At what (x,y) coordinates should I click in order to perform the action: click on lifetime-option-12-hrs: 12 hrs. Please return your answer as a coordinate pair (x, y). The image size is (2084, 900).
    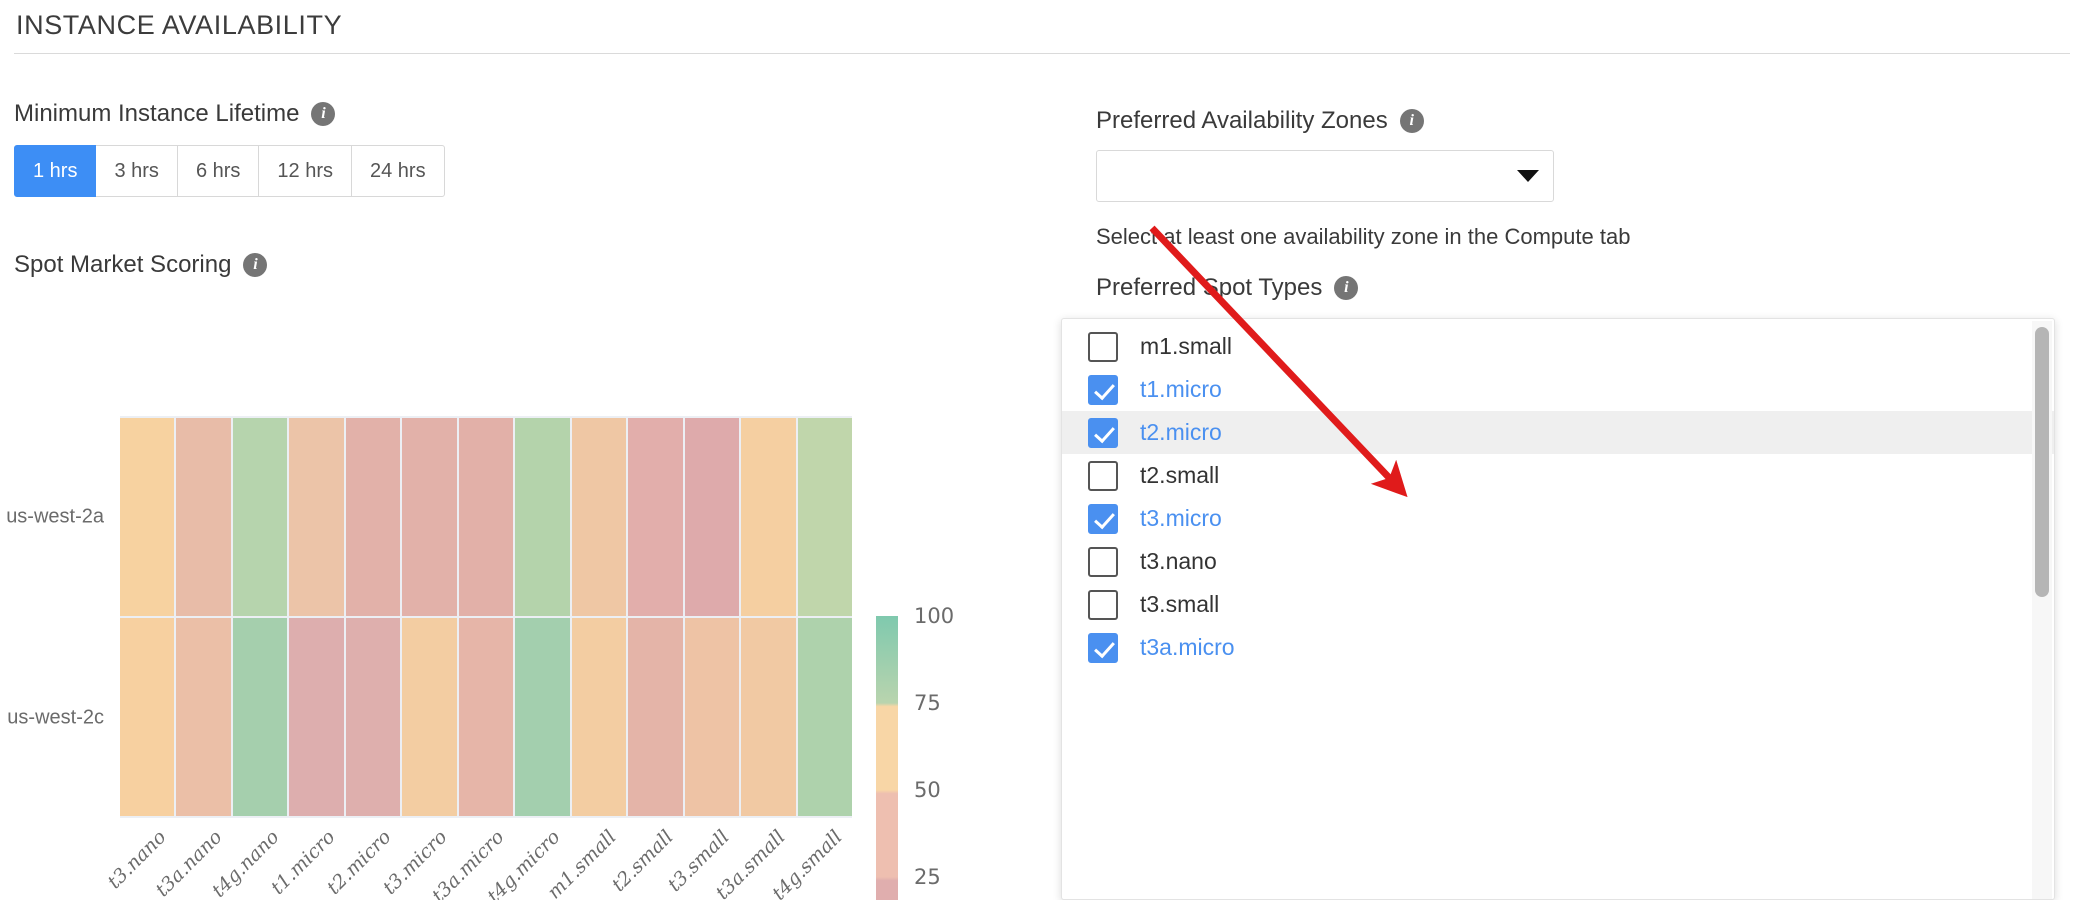
    Looking at the image, I should click on (305, 171).